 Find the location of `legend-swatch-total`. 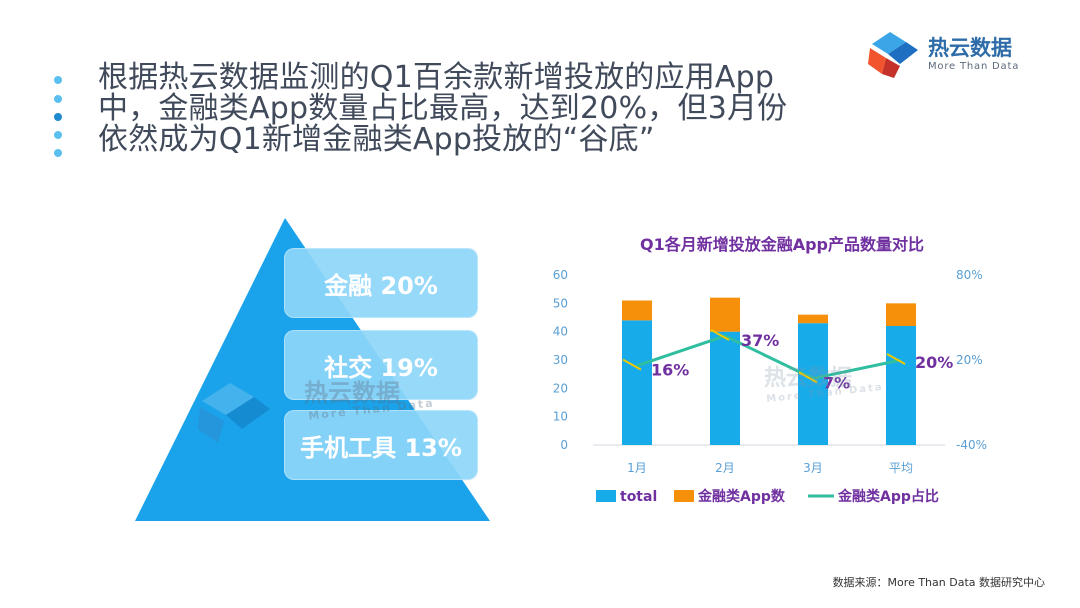

legend-swatch-total is located at coordinates (606, 496).